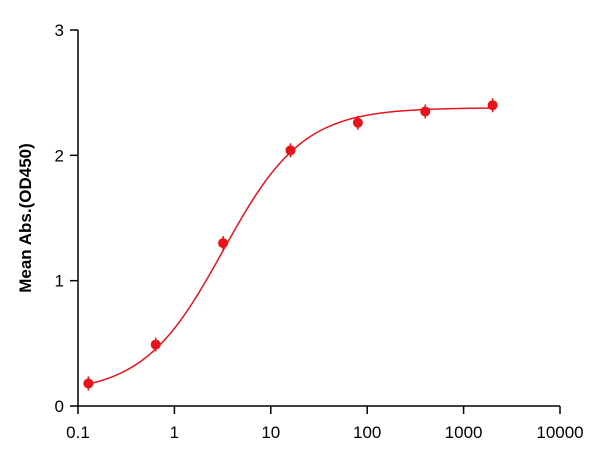  What do you see at coordinates (59, 30) in the screenshot?
I see `y-tick-label: 3` at bounding box center [59, 30].